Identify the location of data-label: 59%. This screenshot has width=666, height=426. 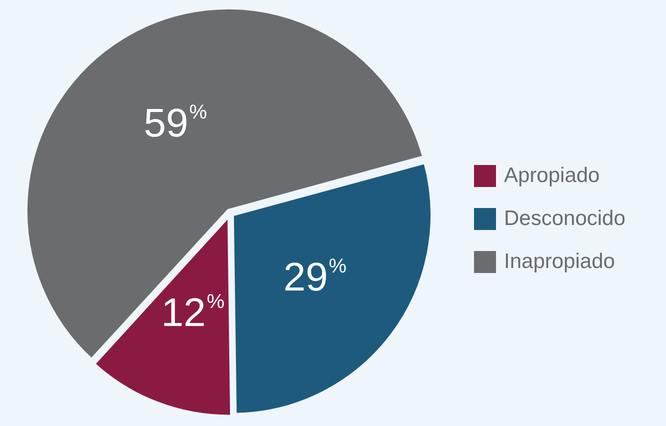
(176, 124).